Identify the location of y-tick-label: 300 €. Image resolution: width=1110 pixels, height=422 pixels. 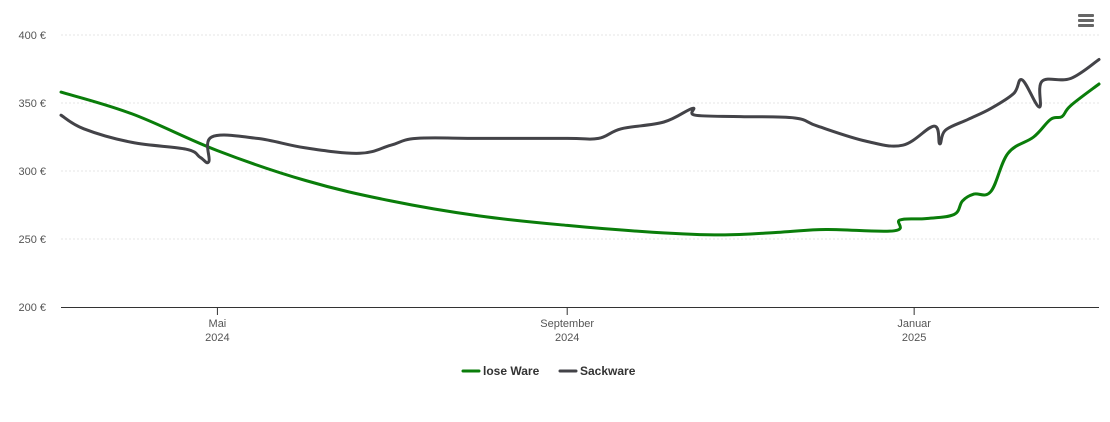
(32, 172).